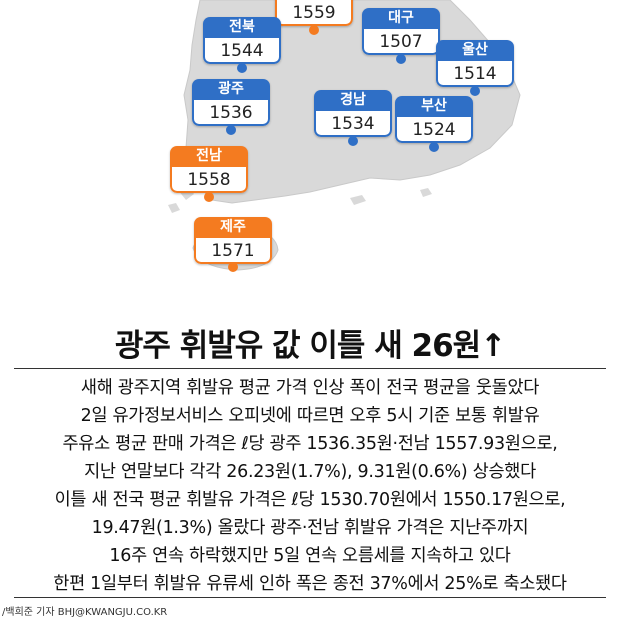 The height and width of the screenshot is (620, 620). Describe the element at coordinates (475, 74) in the screenshot. I see `region-price: 1514` at that location.